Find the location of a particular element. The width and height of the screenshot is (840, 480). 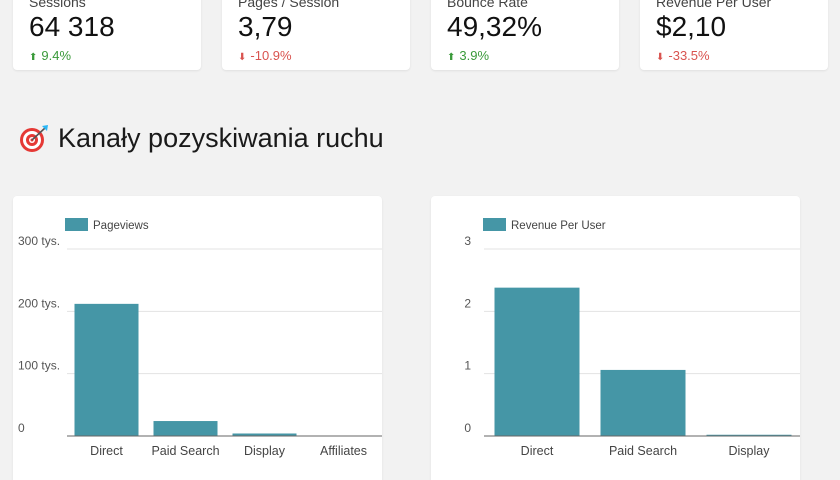

kpi-card-sessions: Sessions 64 318 ⬆ 9.4% is located at coordinates (107, 35).